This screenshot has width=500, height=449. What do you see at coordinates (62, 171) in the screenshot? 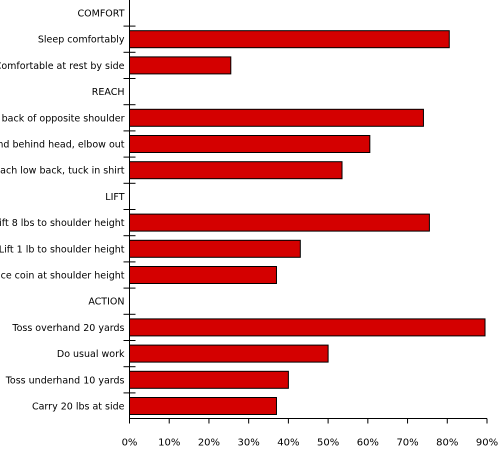
I see `category-label: Reach low back, tuck in shirt` at bounding box center [62, 171].